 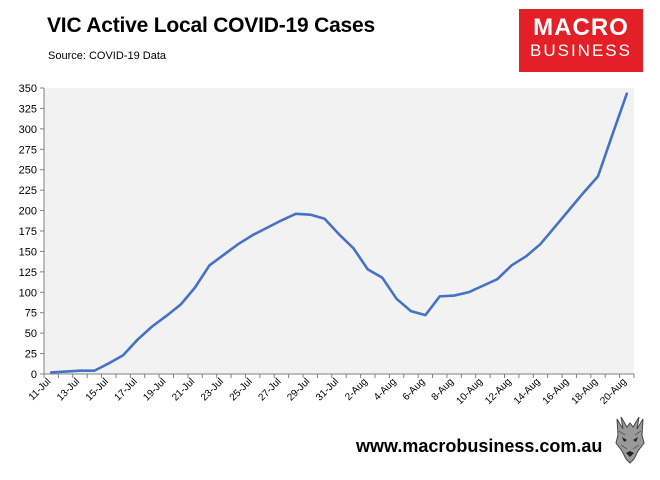 I want to click on x-tick-label: 25-Jul, so click(x=241, y=389).